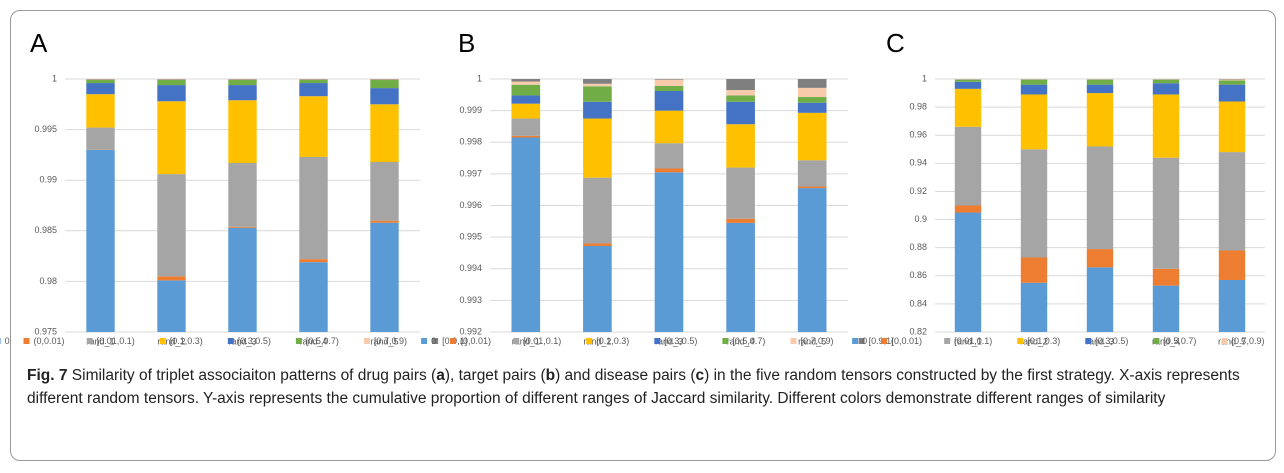 The image size is (1284, 473). What do you see at coordinates (550, 375) in the screenshot?
I see `caption-text: b` at bounding box center [550, 375].